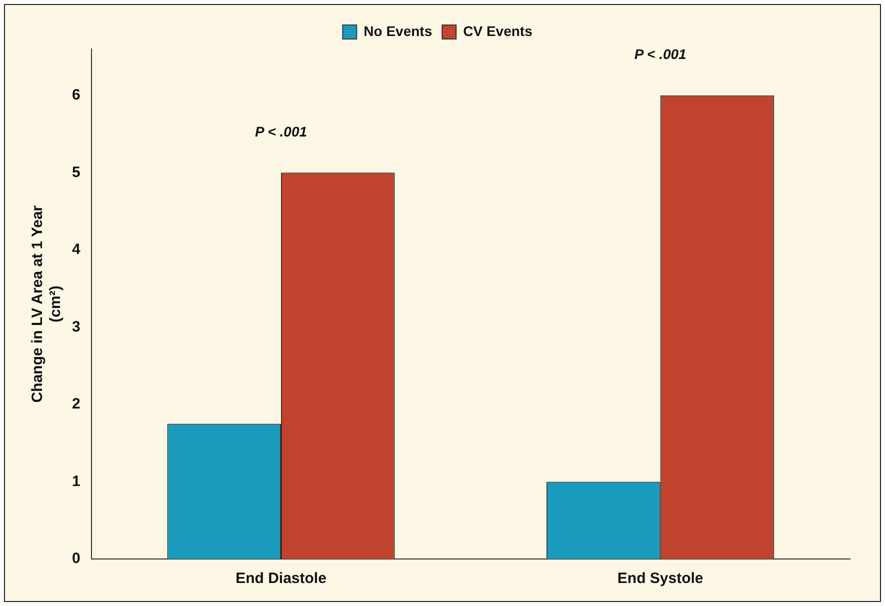 This screenshot has width=885, height=606. What do you see at coordinates (76, 404) in the screenshot?
I see `y-tick-label: 2` at bounding box center [76, 404].